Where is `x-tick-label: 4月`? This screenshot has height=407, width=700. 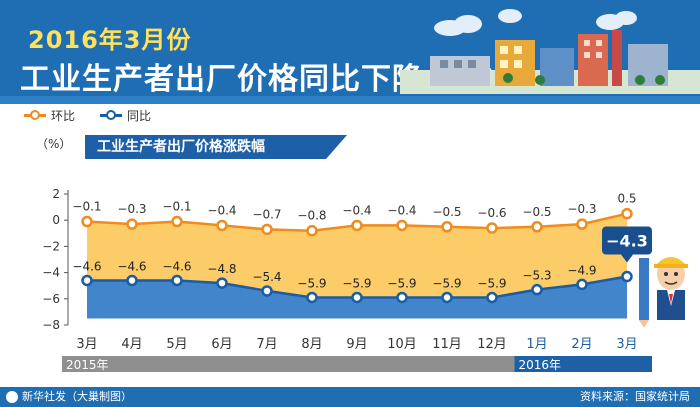 x-tick-label: 4月 is located at coordinates (131, 344).